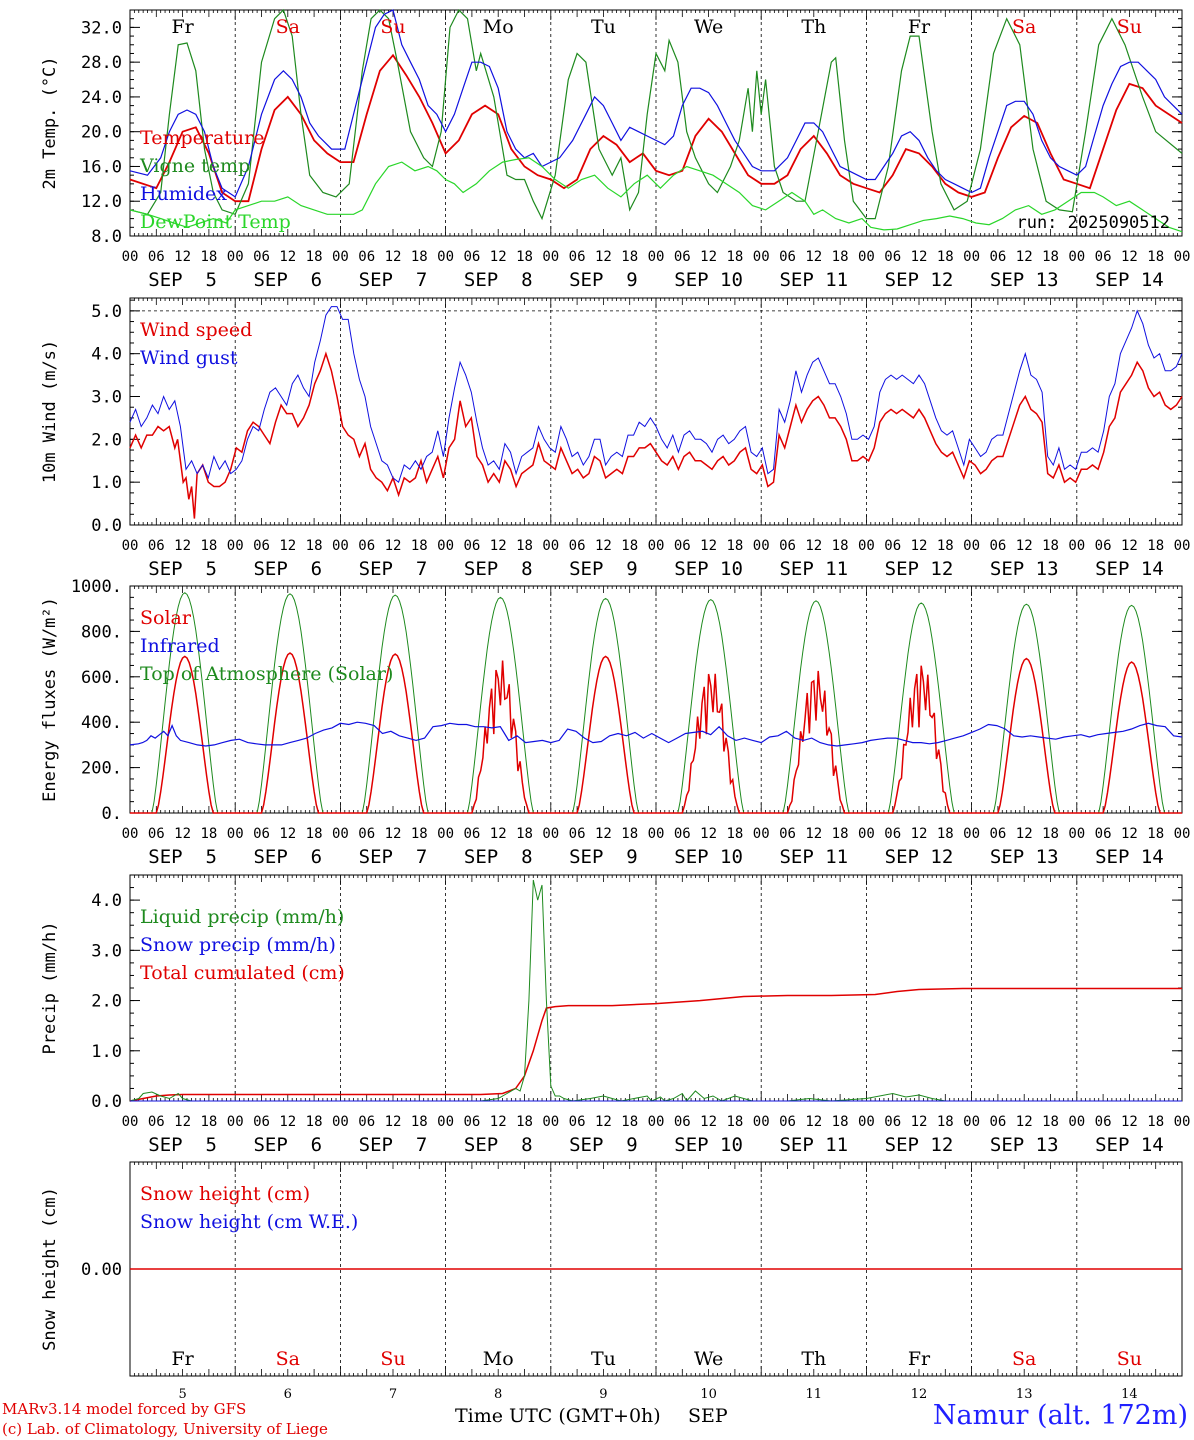  I want to click on day-name-12: Fr, so click(919, 1359).